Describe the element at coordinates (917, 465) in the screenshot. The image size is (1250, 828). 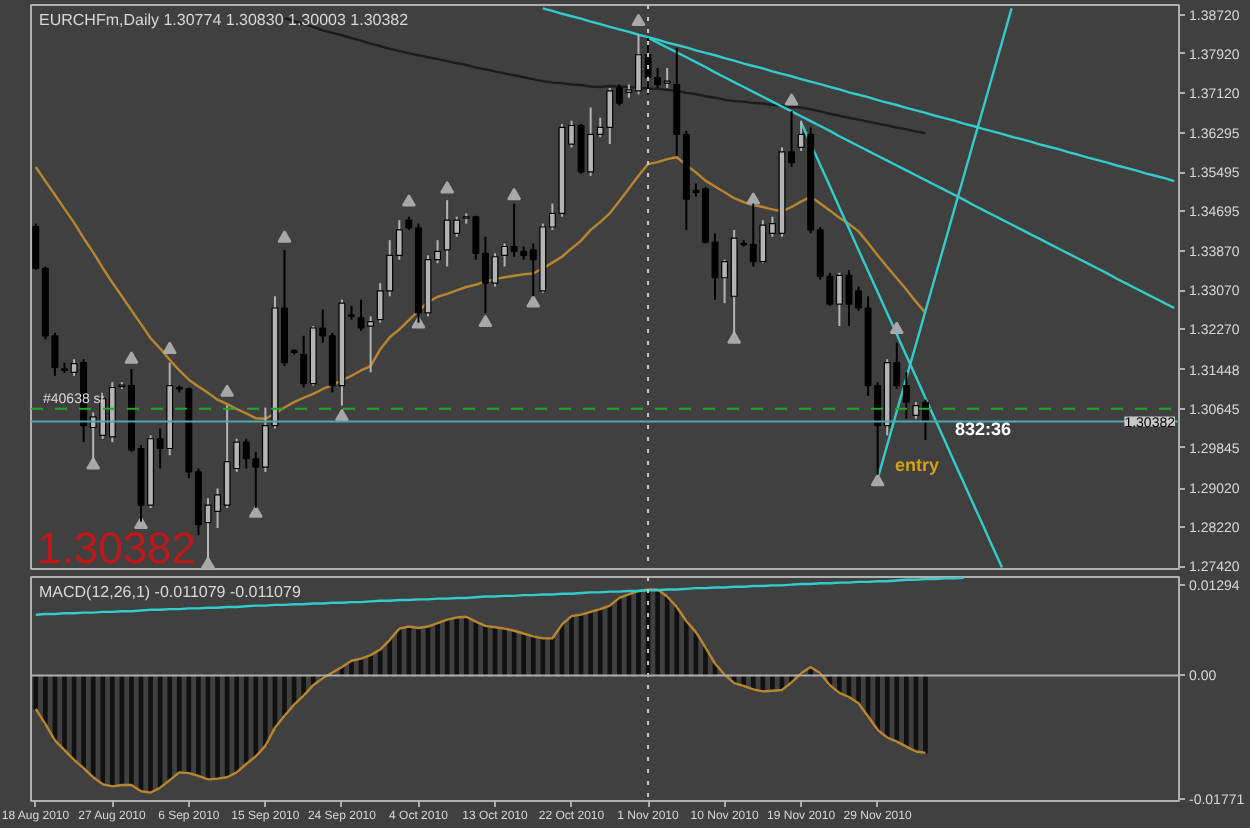
I see `annotation: entry` at that location.